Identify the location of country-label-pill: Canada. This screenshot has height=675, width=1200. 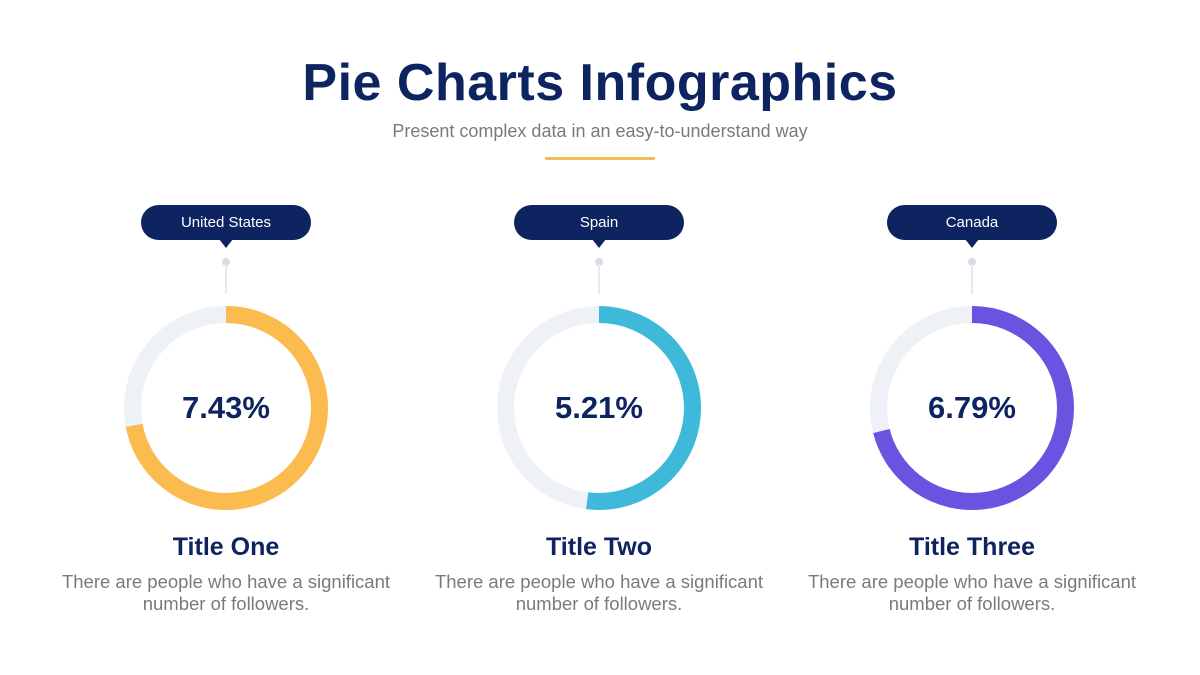
(972, 222).